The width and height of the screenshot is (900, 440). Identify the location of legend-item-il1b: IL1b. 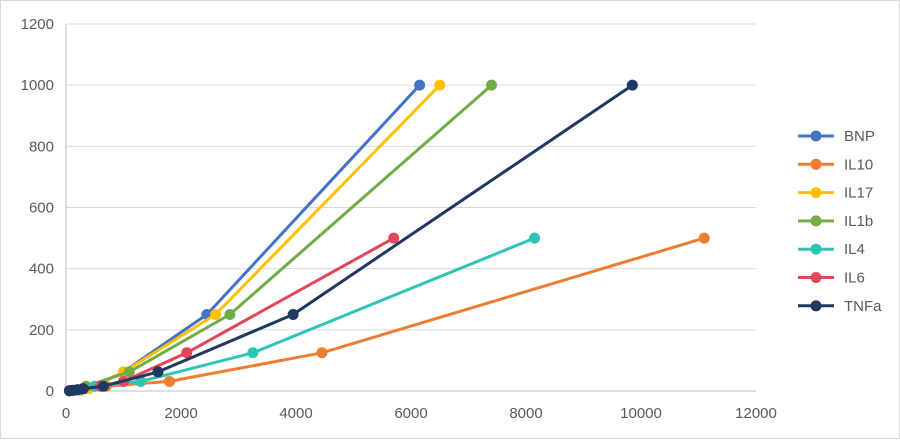
(835, 221).